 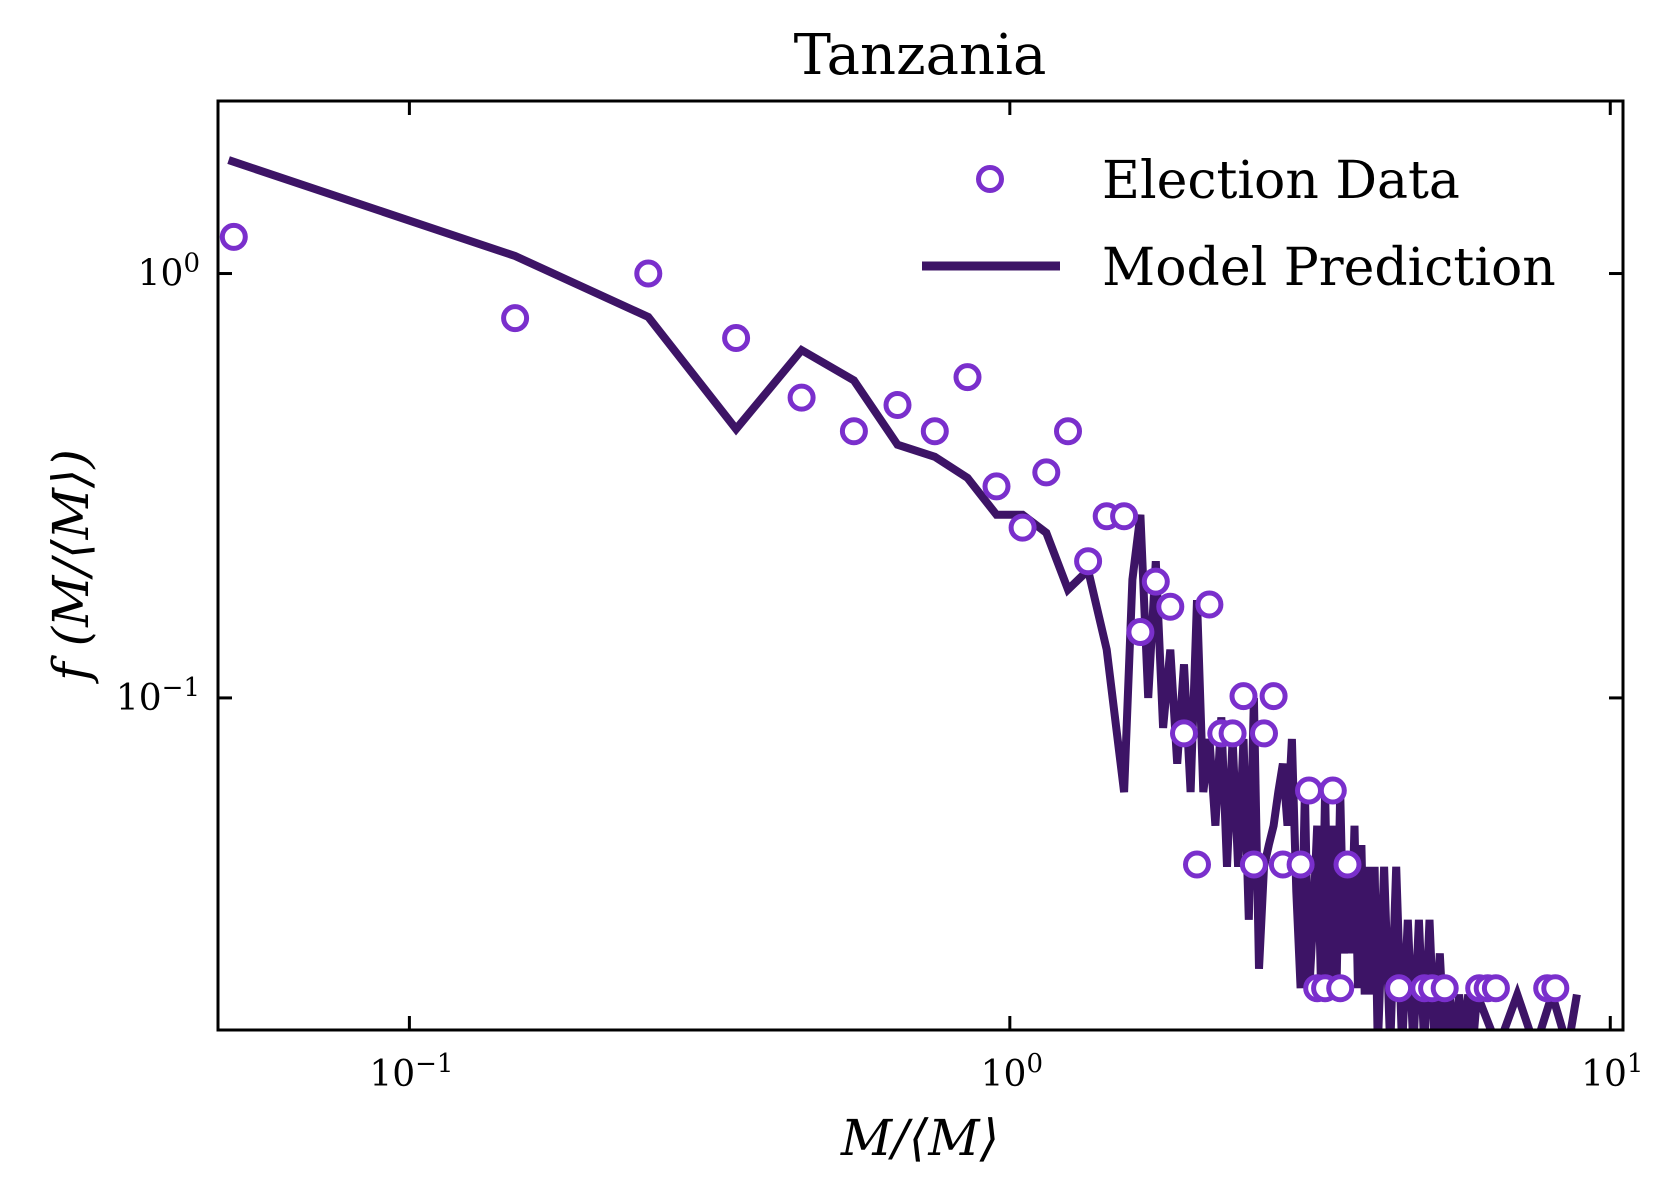 I want to click on legend: Election Data Model Prediction, so click(x=1239, y=224).